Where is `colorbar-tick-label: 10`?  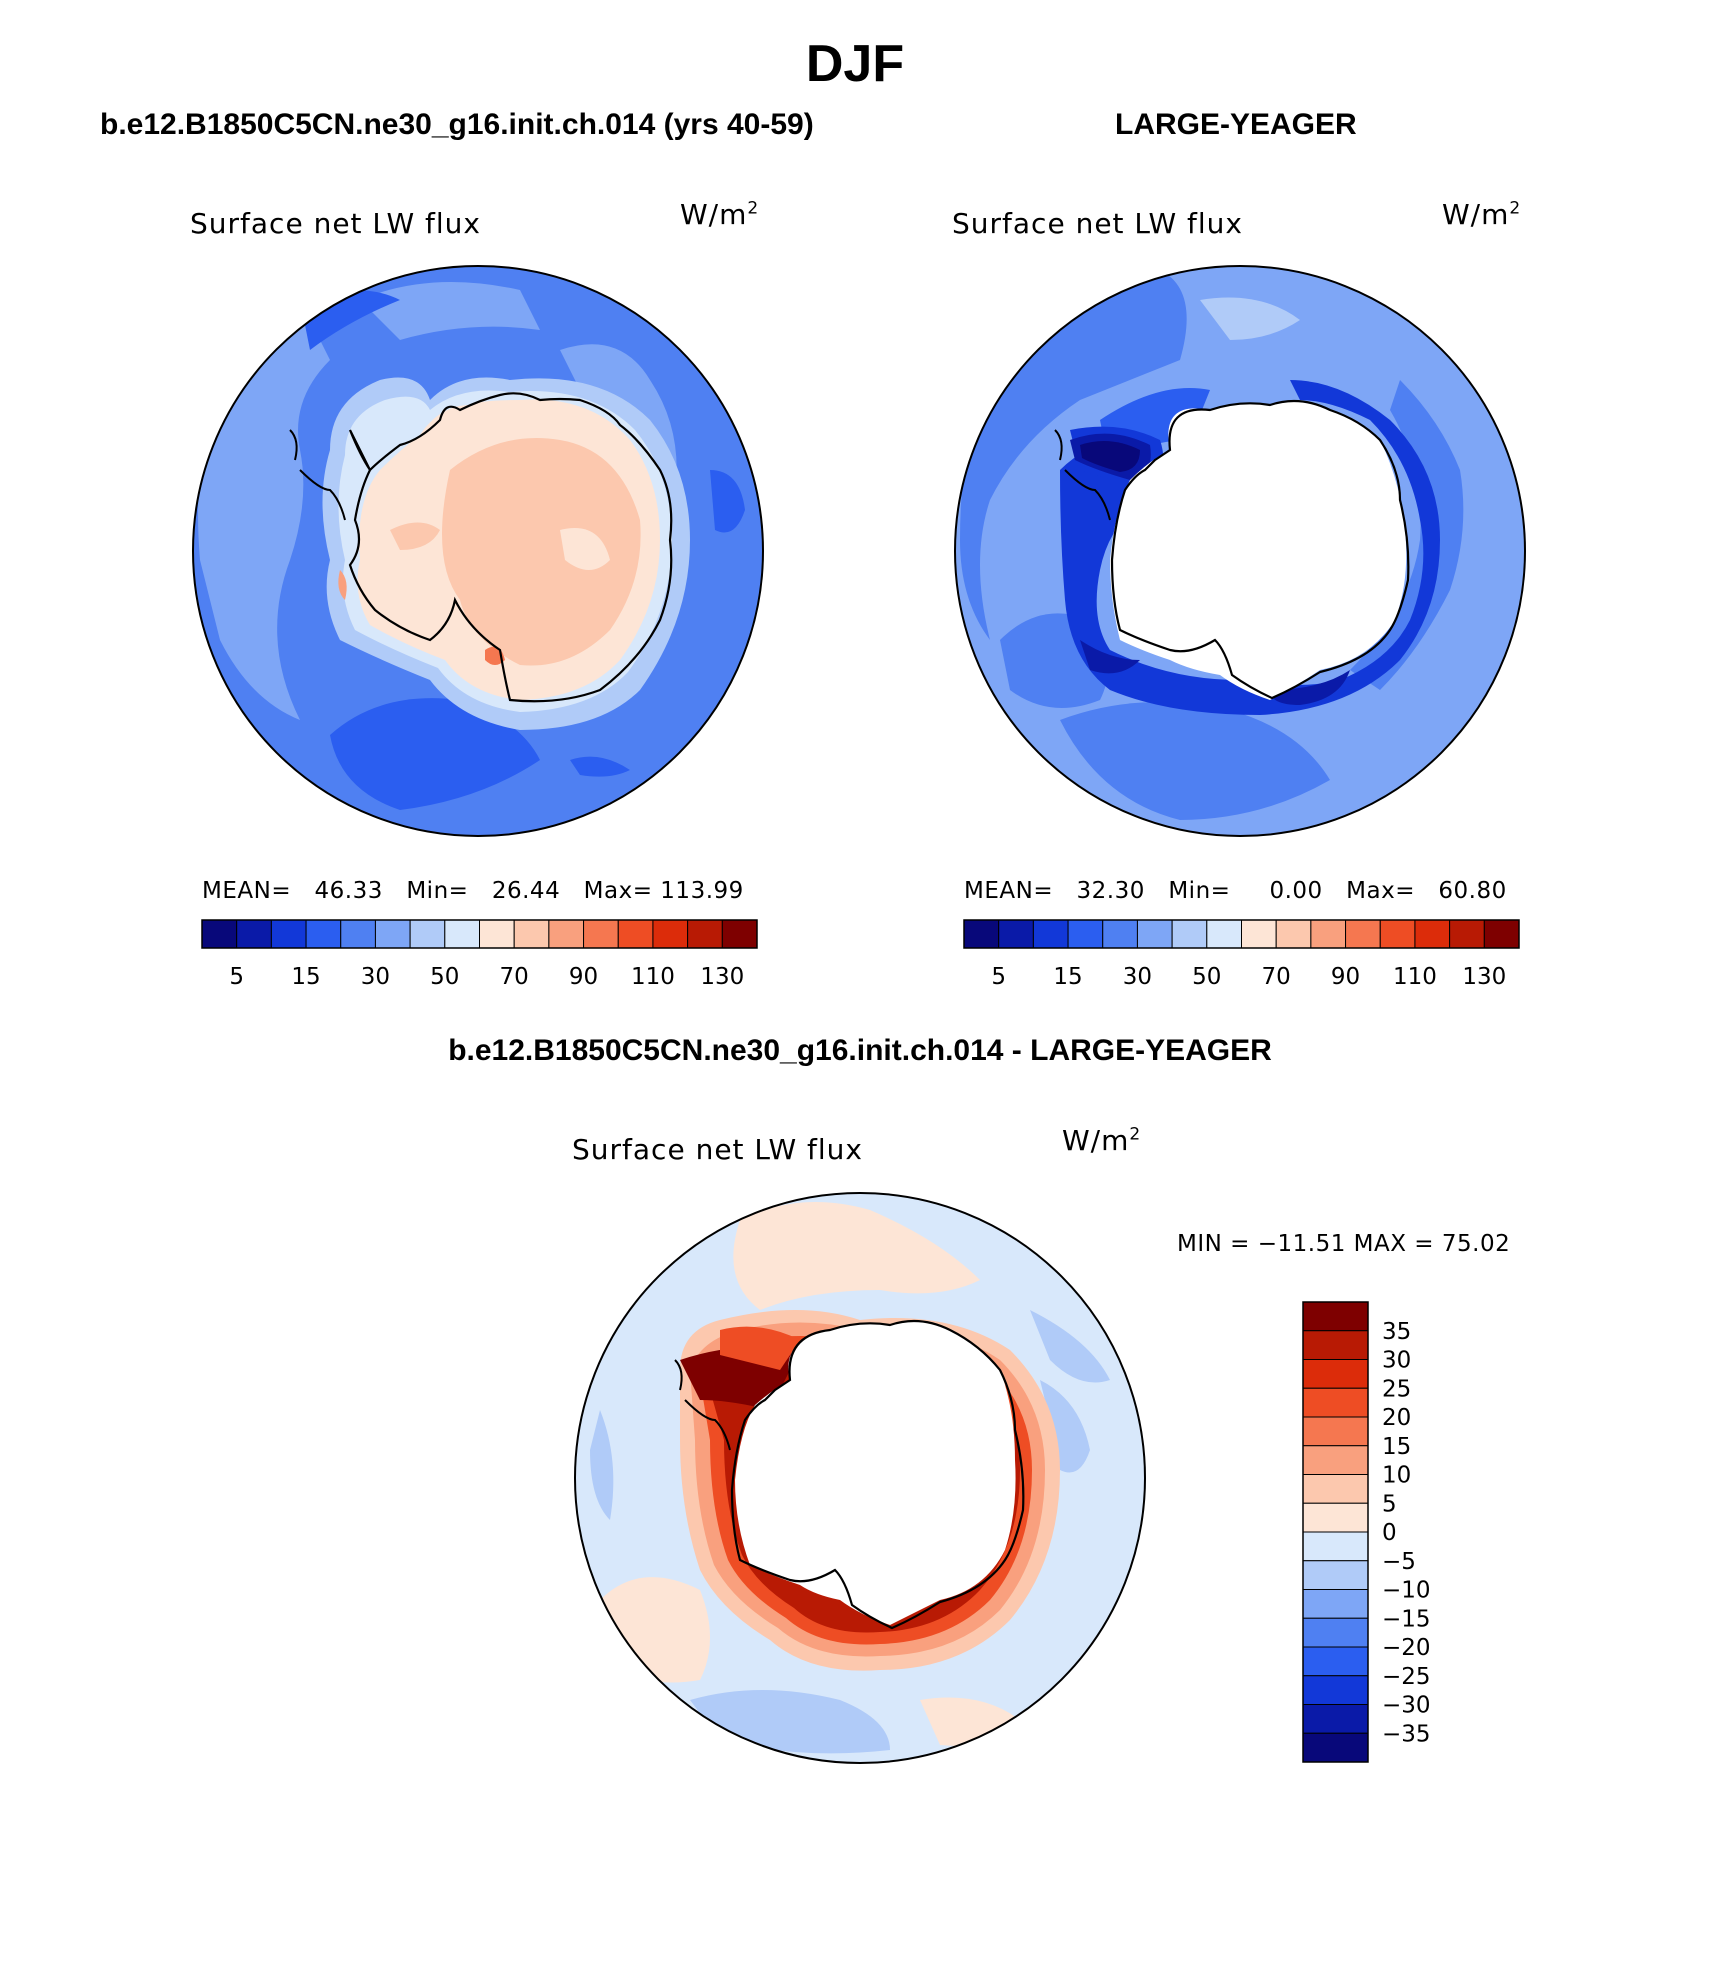 colorbar-tick-label: 10 is located at coordinates (1396, 1476).